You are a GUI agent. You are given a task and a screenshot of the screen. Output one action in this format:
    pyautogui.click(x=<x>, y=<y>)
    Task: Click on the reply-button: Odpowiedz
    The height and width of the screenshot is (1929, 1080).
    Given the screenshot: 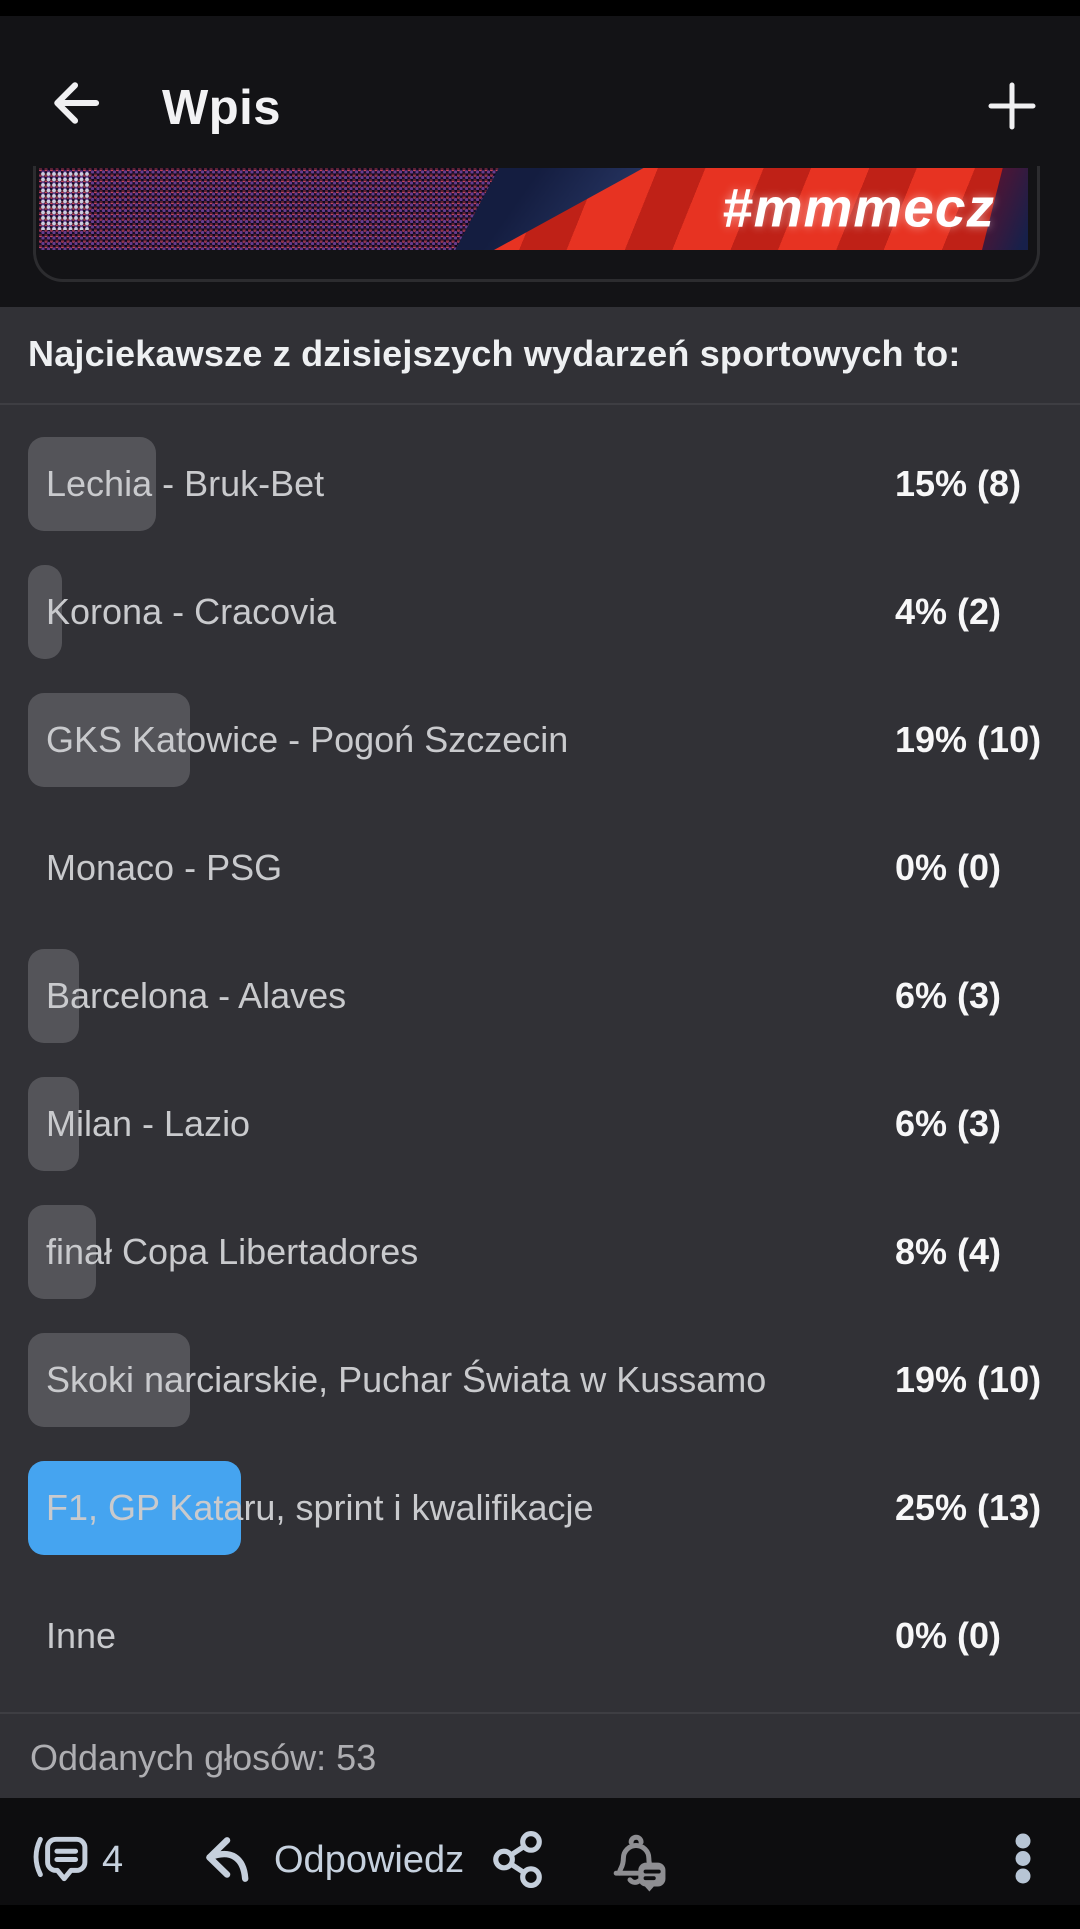 What is the action you would take?
    pyautogui.click(x=330, y=1851)
    